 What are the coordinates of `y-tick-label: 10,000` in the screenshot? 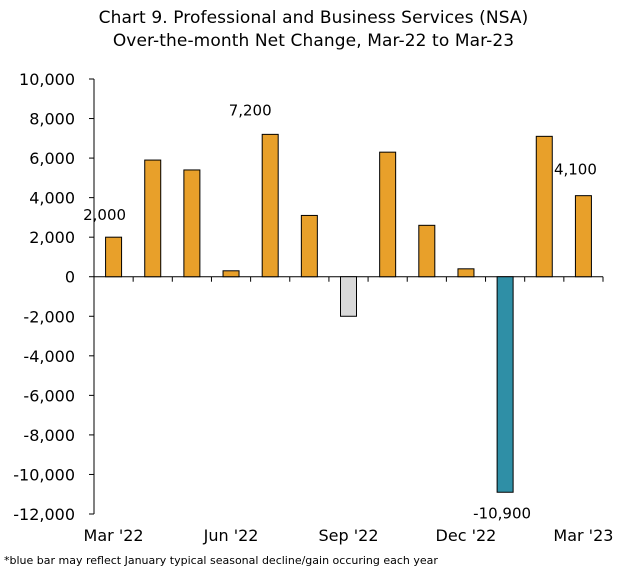 It's located at (47, 79).